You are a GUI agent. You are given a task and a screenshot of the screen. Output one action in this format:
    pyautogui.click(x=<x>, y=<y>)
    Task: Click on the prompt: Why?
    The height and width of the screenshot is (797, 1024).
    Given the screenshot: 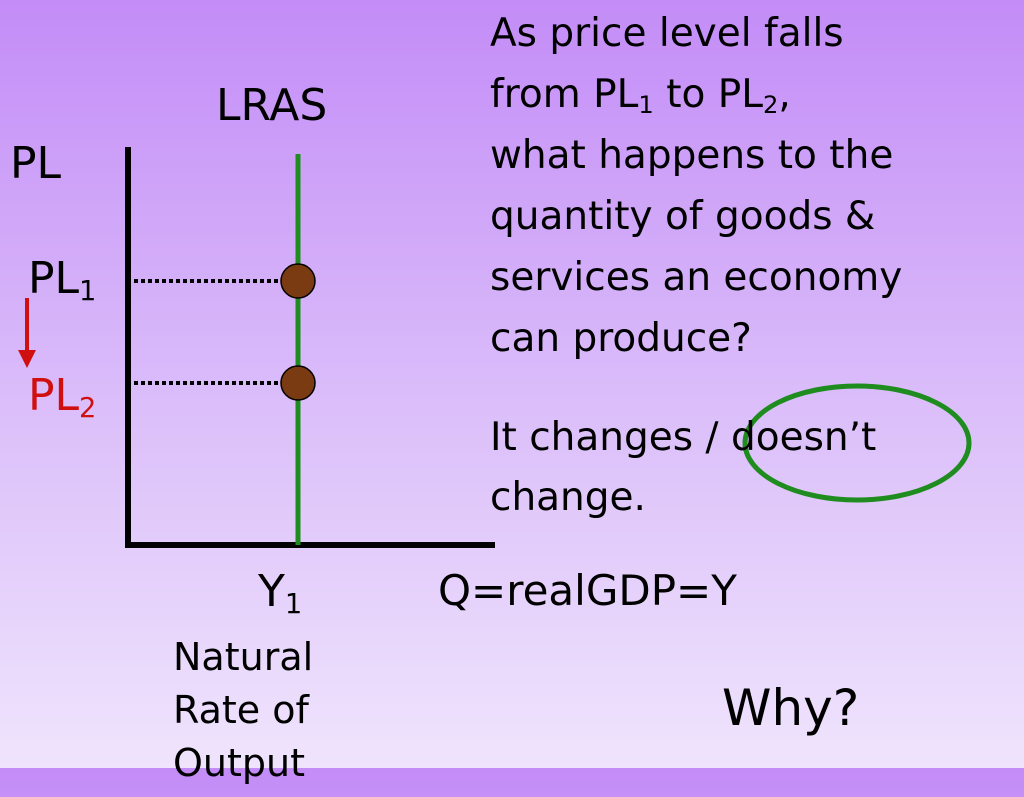 What is the action you would take?
    pyautogui.click(x=791, y=708)
    